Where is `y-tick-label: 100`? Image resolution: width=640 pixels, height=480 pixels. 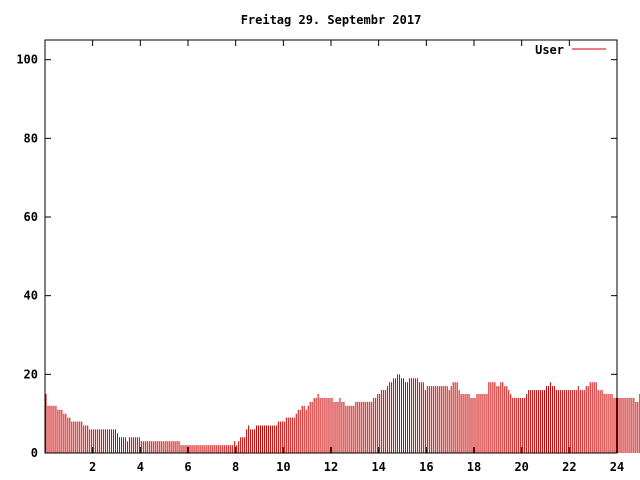 y-tick-label: 100 is located at coordinates (27, 60).